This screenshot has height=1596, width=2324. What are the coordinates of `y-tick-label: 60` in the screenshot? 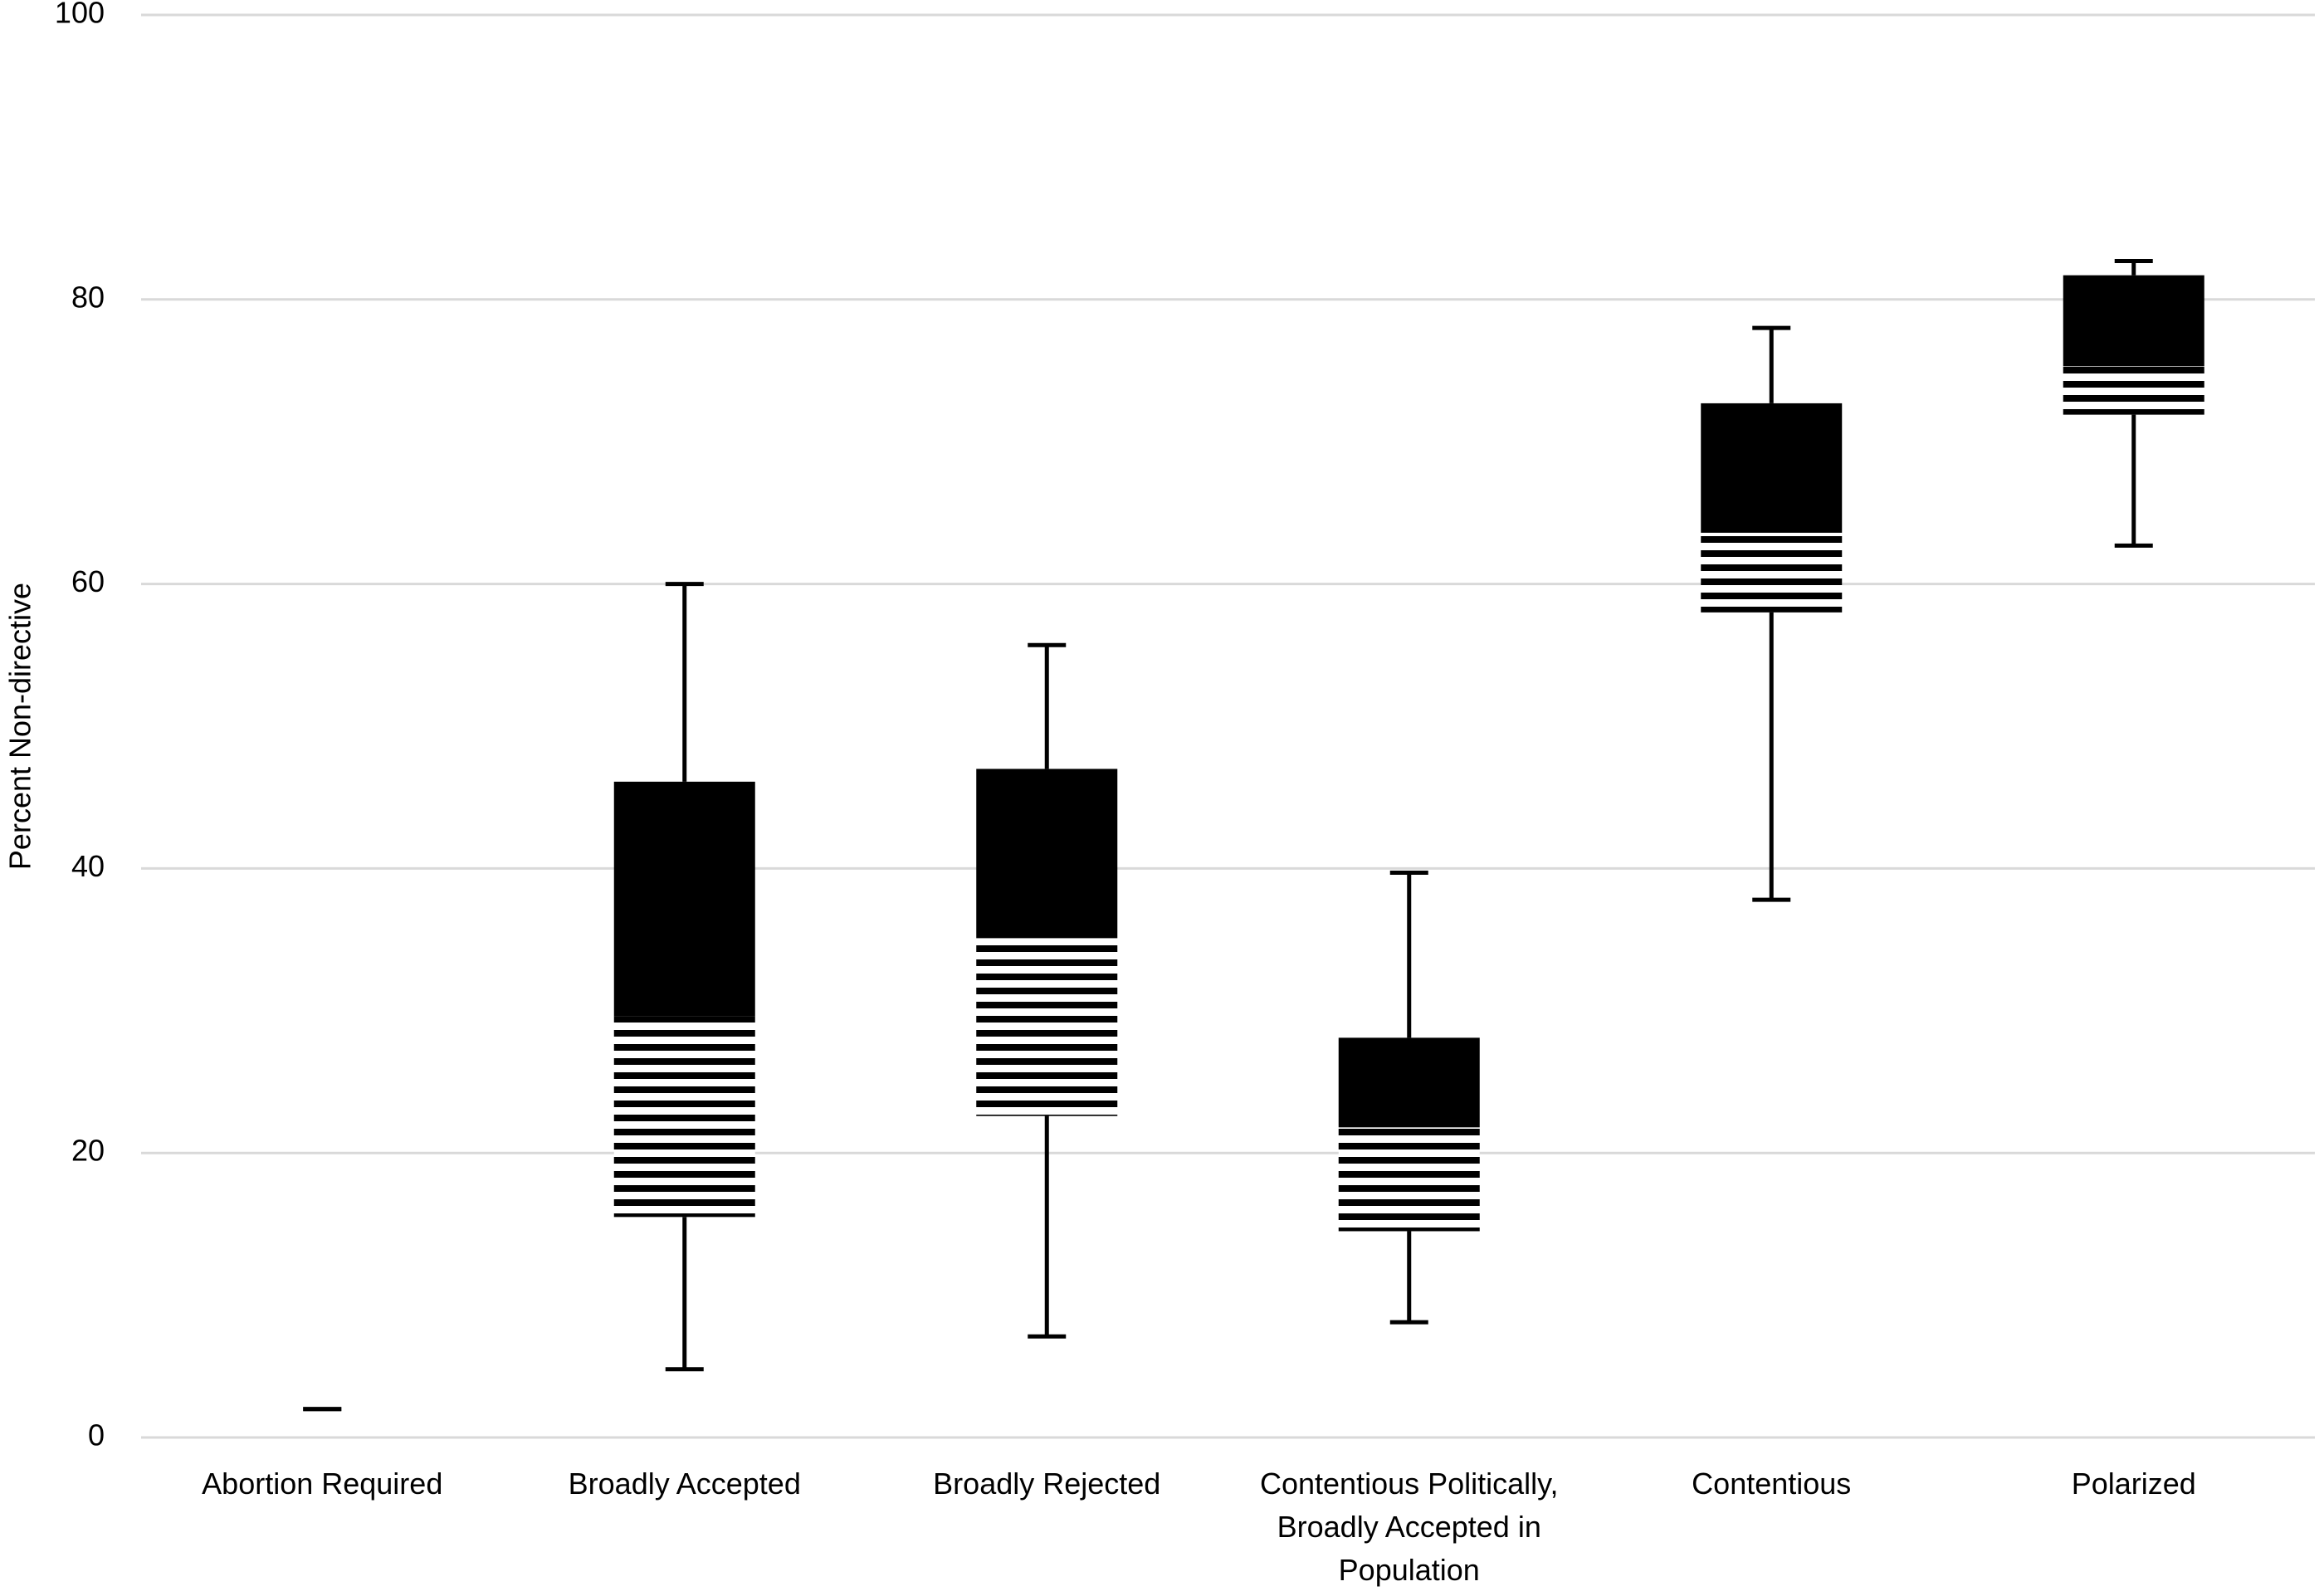 It's located at (88, 581).